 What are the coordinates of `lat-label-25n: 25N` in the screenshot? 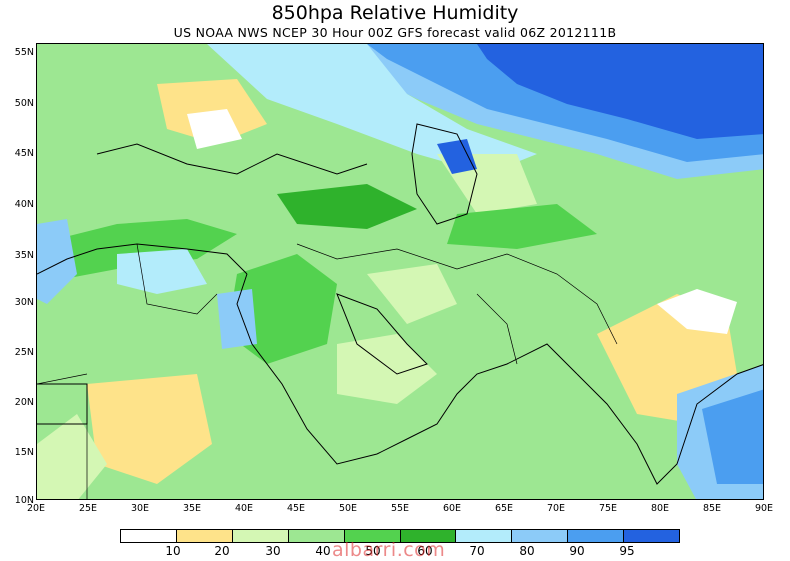 It's located at (24, 352).